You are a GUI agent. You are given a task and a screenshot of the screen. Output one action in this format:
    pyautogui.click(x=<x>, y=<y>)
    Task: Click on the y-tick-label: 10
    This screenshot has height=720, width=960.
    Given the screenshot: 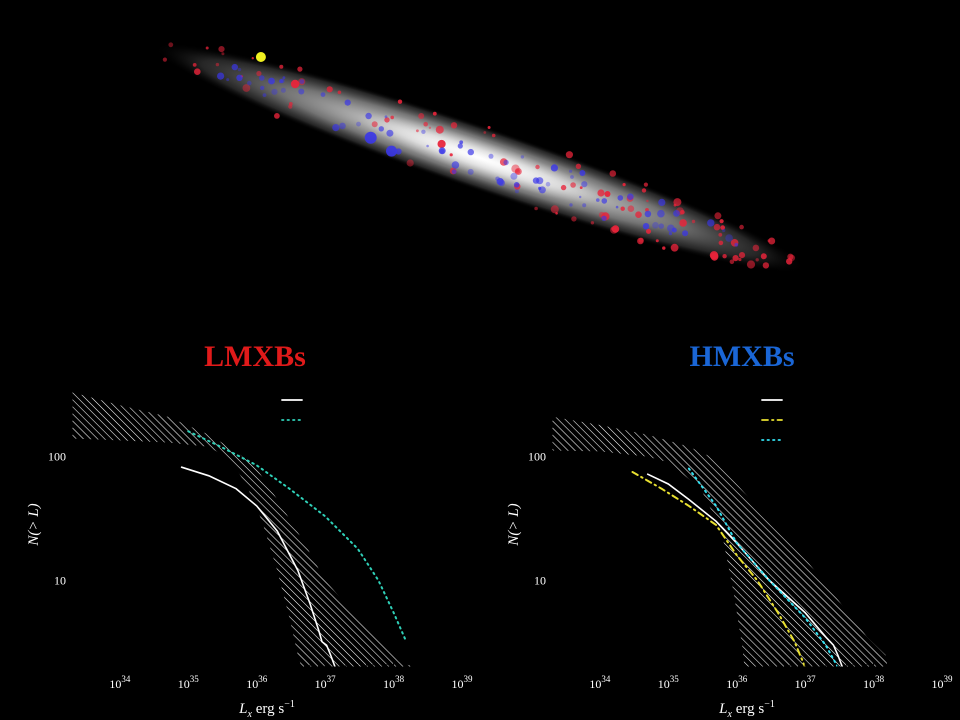 What is the action you would take?
    pyautogui.click(x=540, y=580)
    